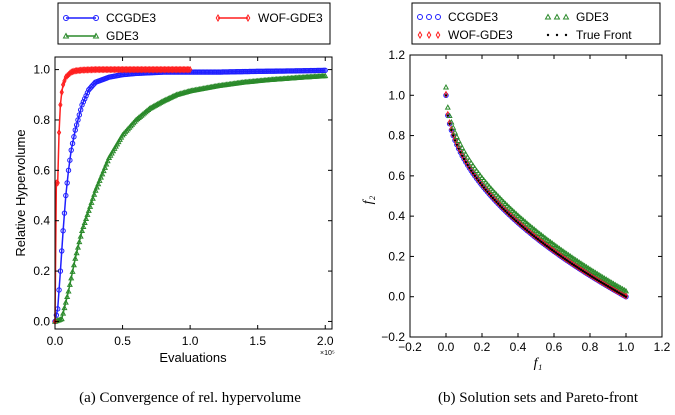 This screenshot has height=415, width=675. Describe the element at coordinates (190, 341) in the screenshot. I see `convergence-x-tick-label: 1.0` at that location.